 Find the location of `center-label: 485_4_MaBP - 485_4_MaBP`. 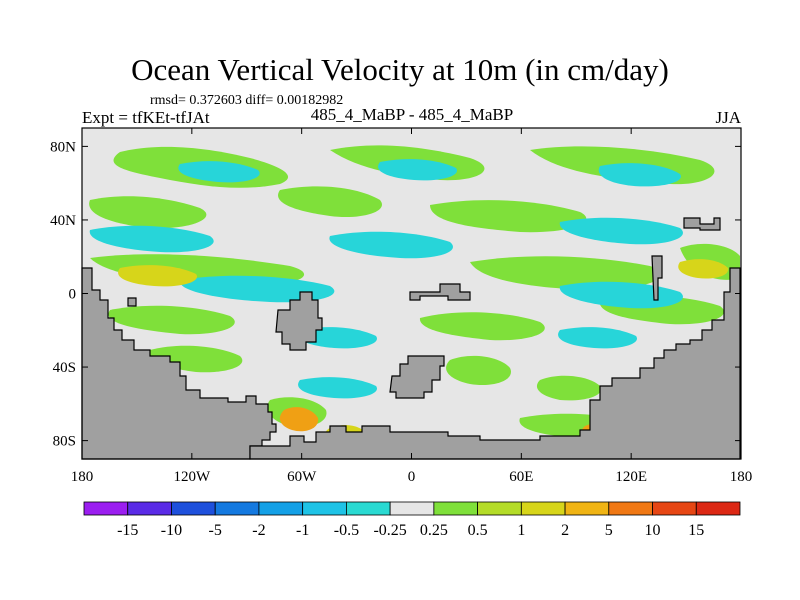

center-label: 485_4_MaBP - 485_4_MaBP is located at coordinates (412, 114).